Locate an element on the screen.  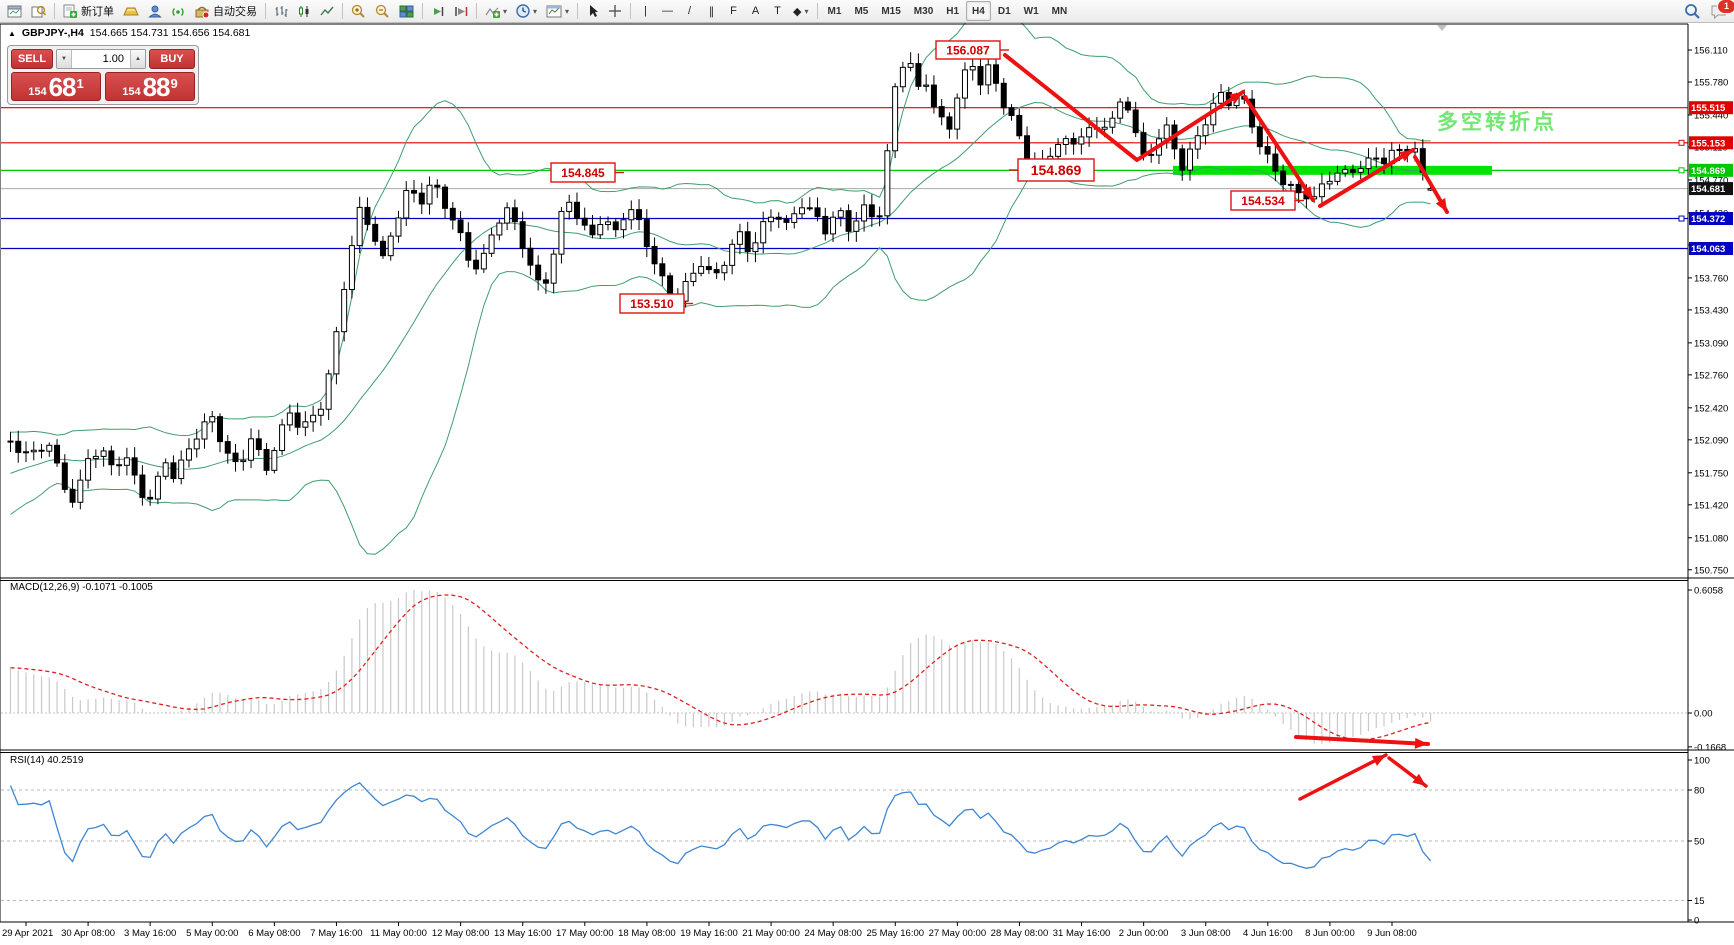
auto-scroll-button is located at coordinates (438, 11).